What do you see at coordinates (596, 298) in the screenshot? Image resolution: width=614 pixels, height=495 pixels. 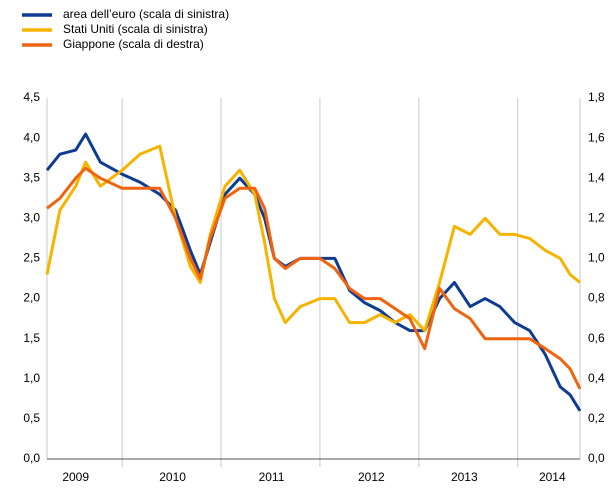 I see `y2-tick-label: 0,8` at bounding box center [596, 298].